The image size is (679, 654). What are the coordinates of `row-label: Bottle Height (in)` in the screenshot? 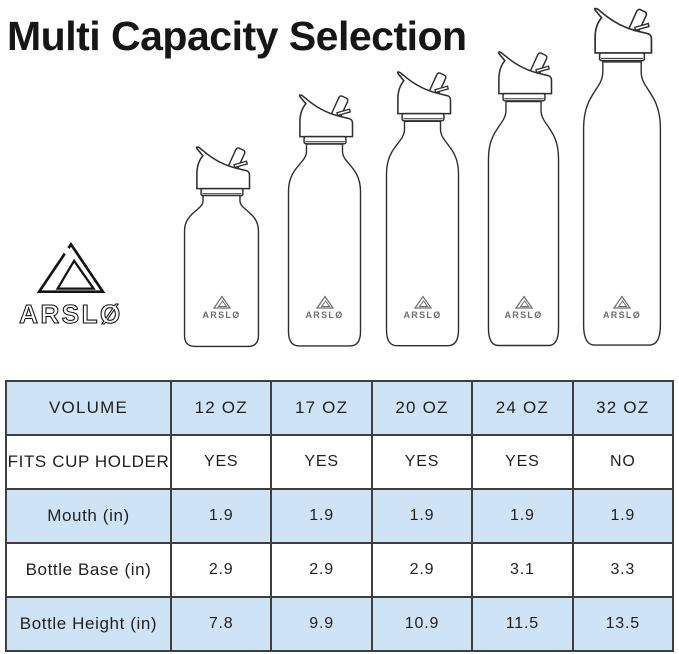 It's located at (88, 624).